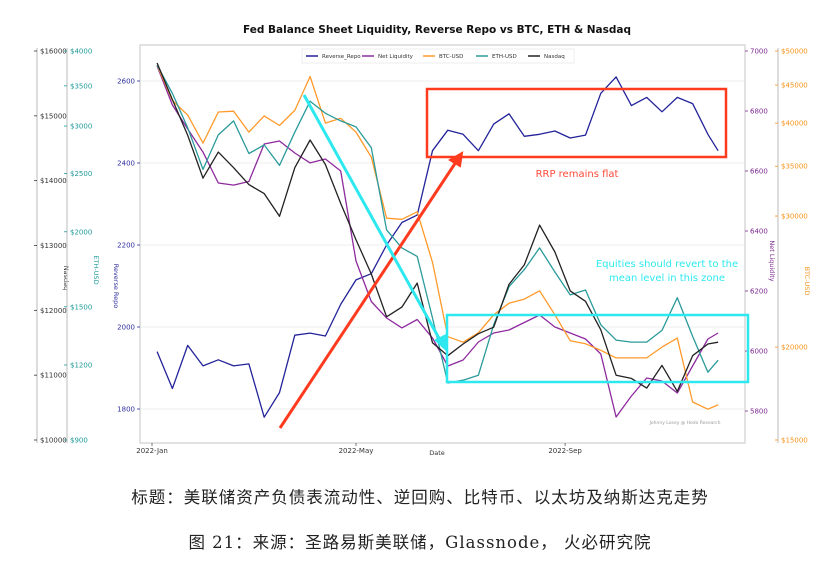  Describe the element at coordinates (81, 127) in the screenshot. I see `eth-tick-label: $3000` at that location.